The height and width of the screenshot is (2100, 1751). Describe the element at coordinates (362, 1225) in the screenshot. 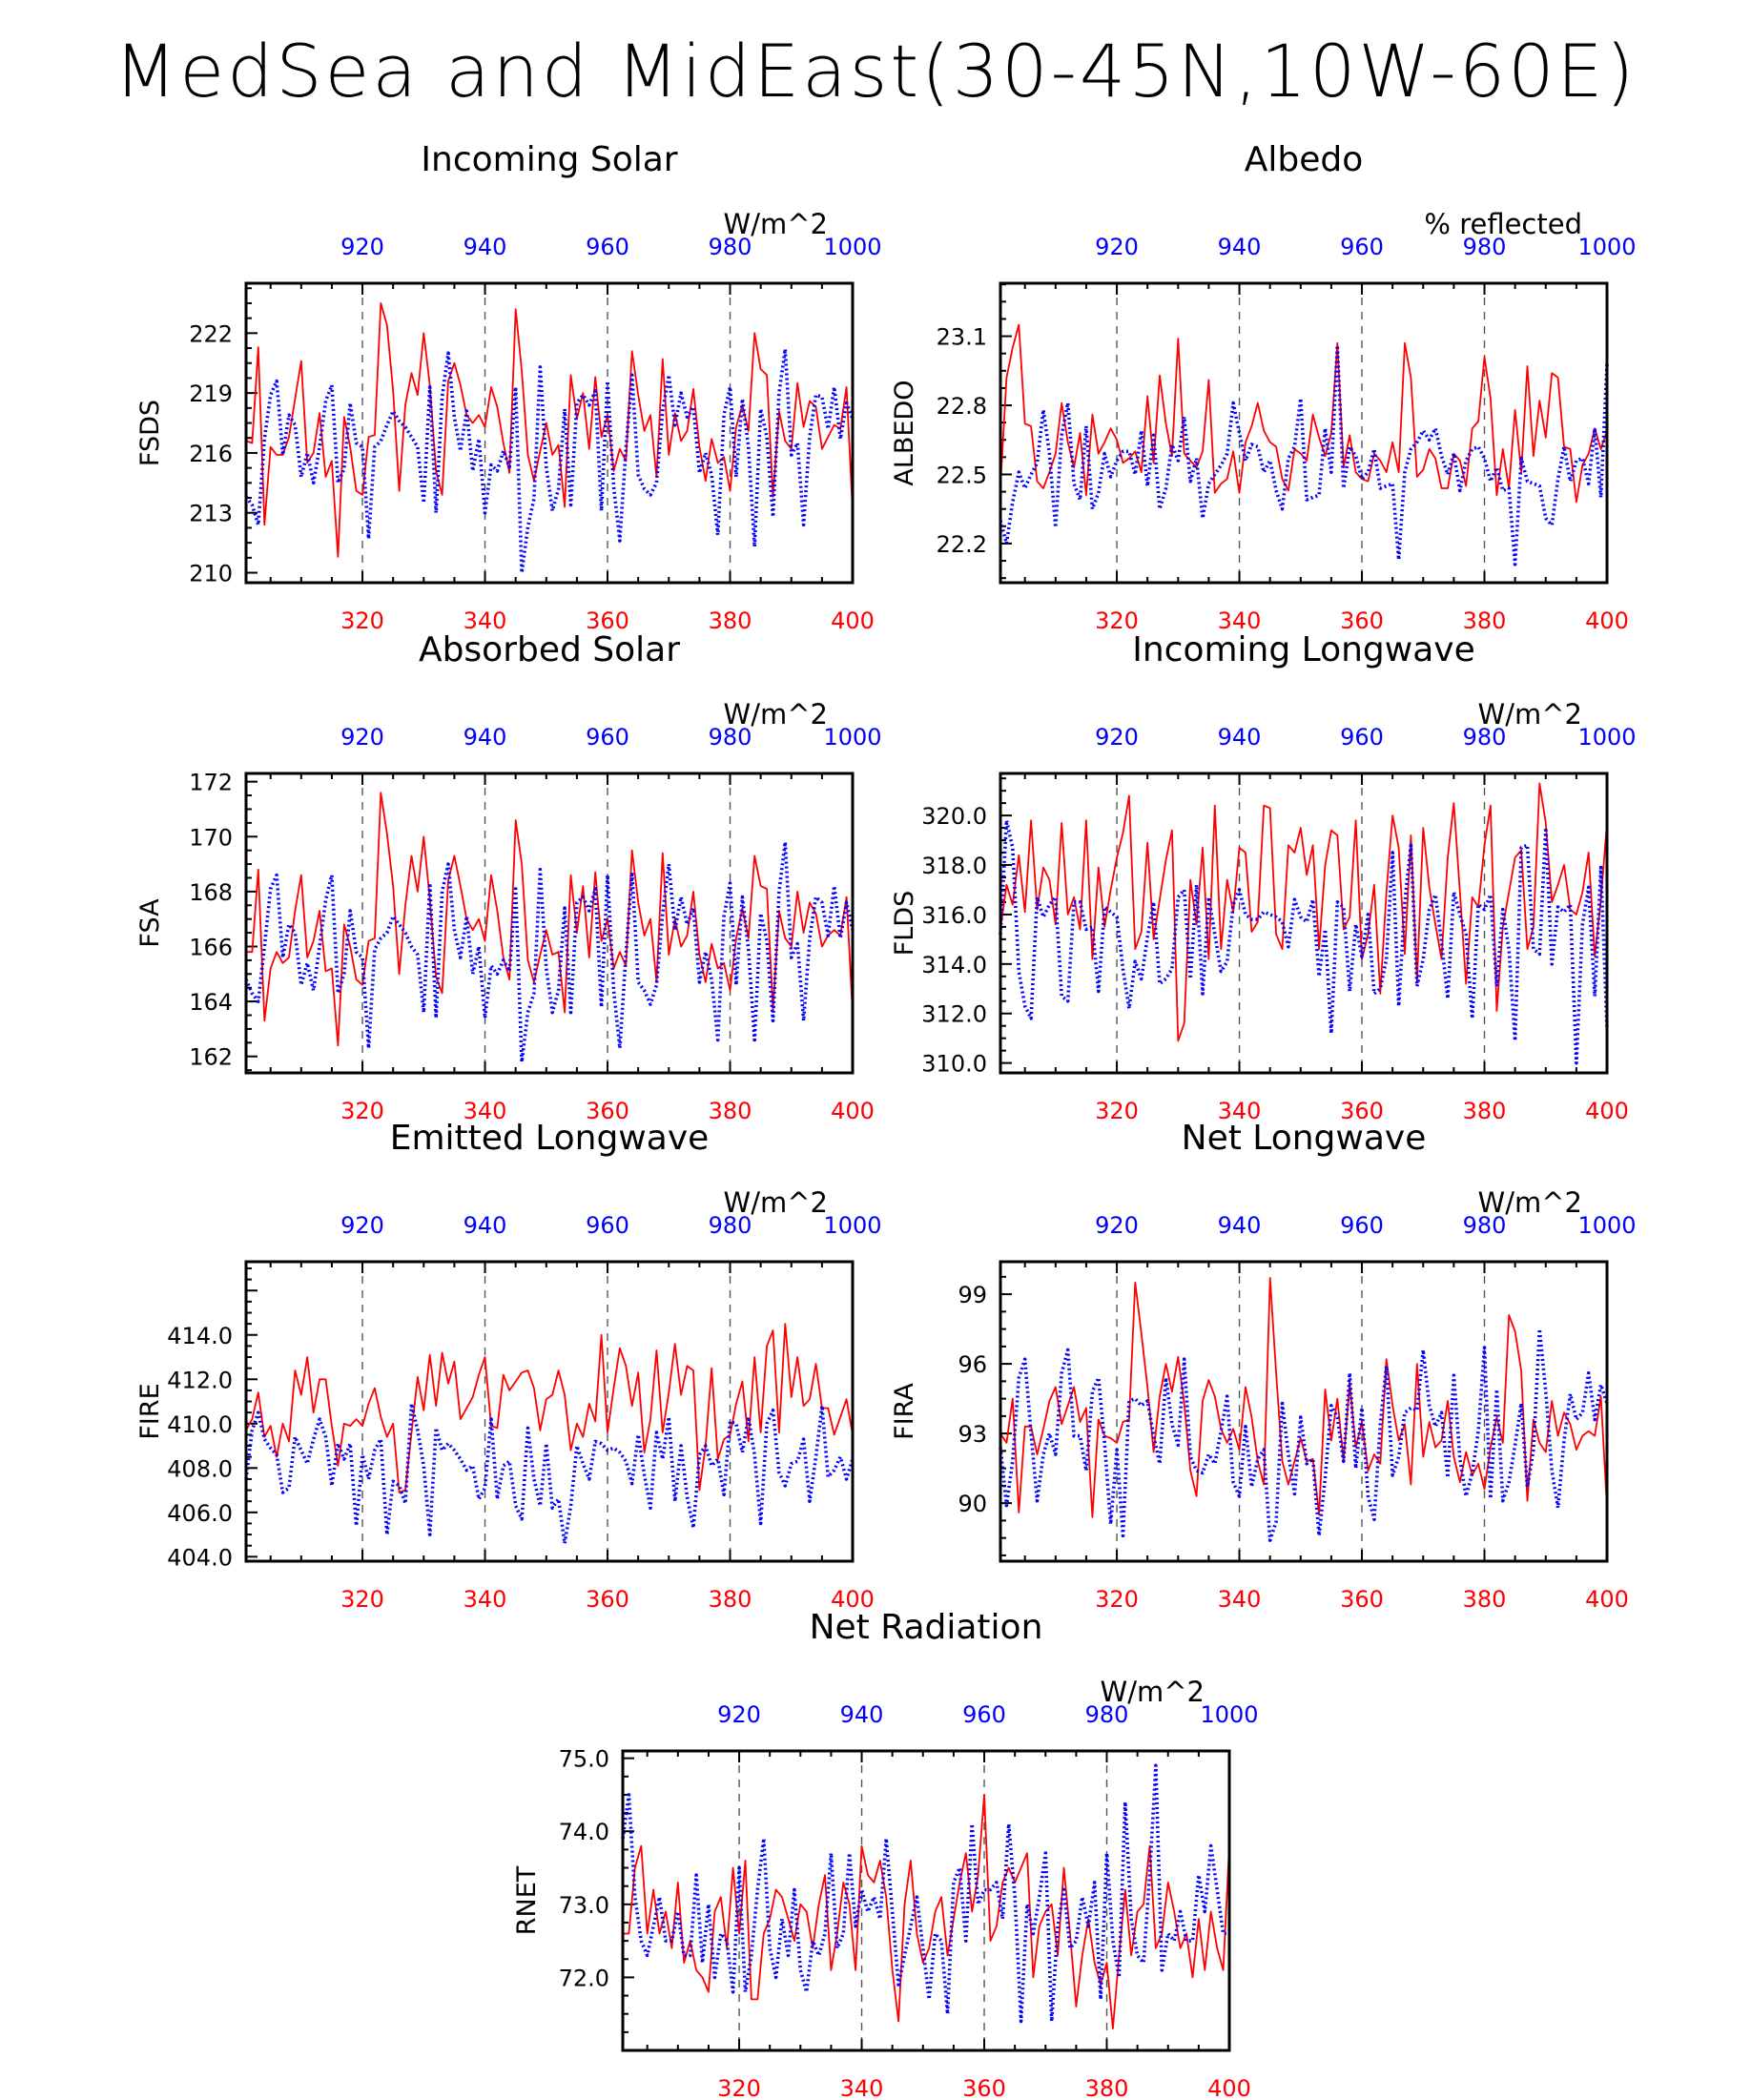

I see `fire-top-tick-label: 920` at that location.